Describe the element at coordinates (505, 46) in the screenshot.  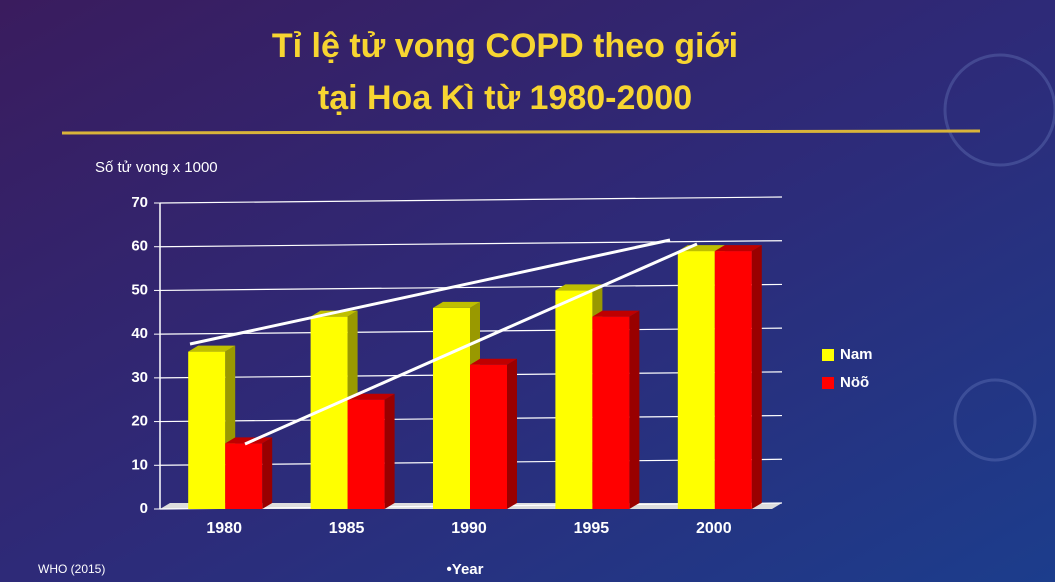
I see `title: Tỉ lệ tử vong COPD theo giới` at that location.